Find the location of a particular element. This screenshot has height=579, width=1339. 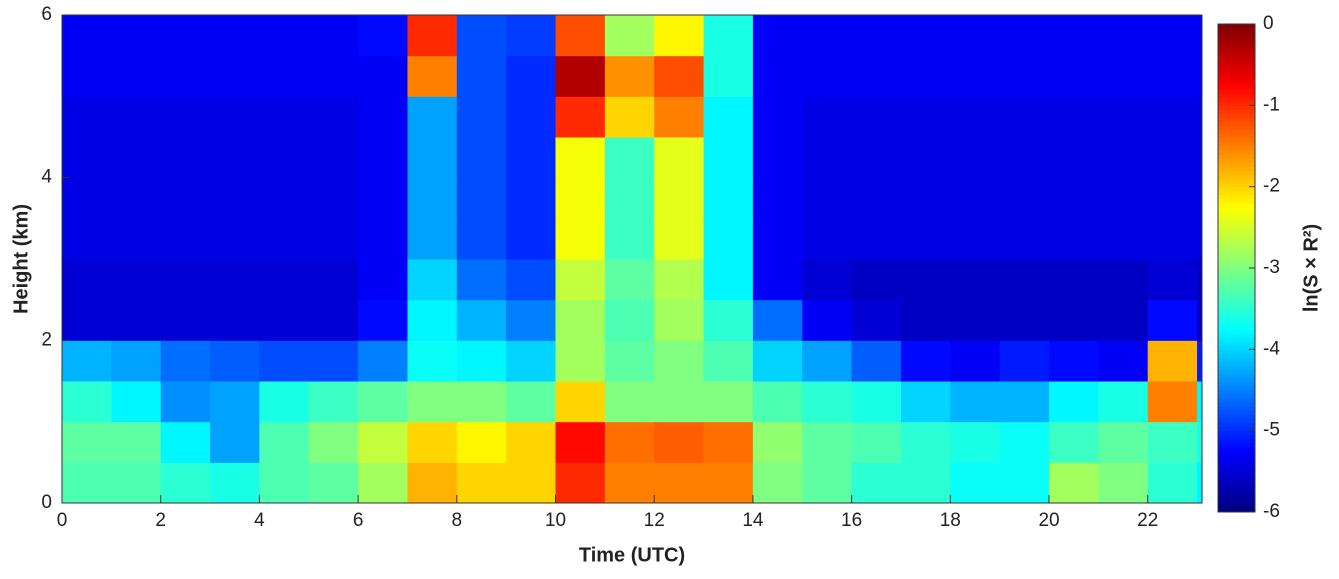

y-tick-label: 0 is located at coordinates (46, 502).